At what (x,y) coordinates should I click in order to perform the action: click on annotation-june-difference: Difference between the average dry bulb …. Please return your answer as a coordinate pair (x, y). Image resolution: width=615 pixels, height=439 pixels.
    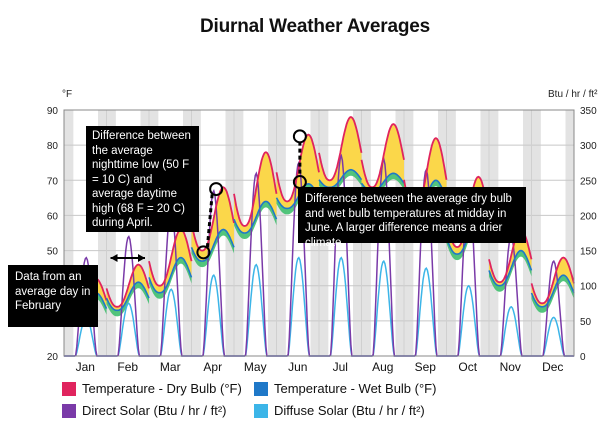
    Looking at the image, I should click on (412, 218).